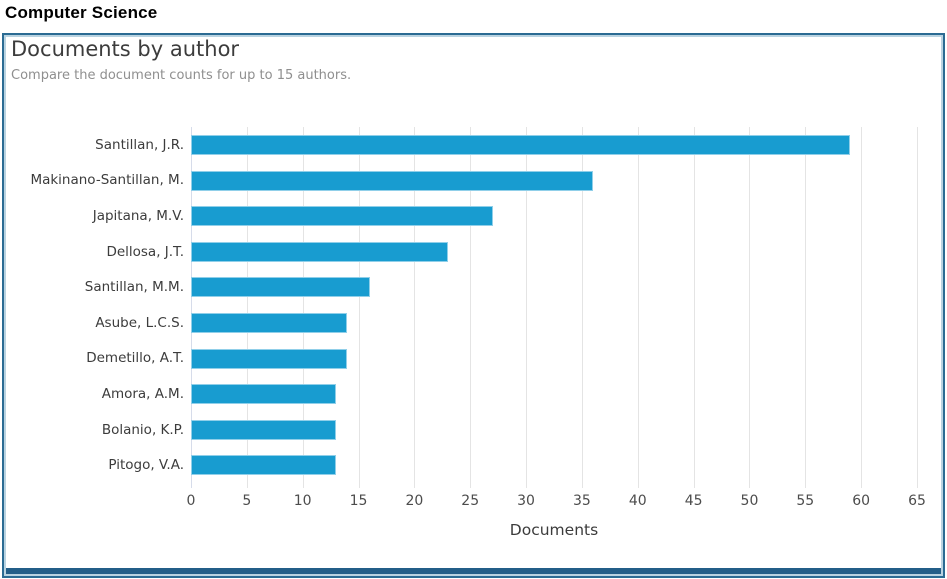 The height and width of the screenshot is (579, 947). What do you see at coordinates (125, 49) in the screenshot?
I see `chart-title: Documents by author` at bounding box center [125, 49].